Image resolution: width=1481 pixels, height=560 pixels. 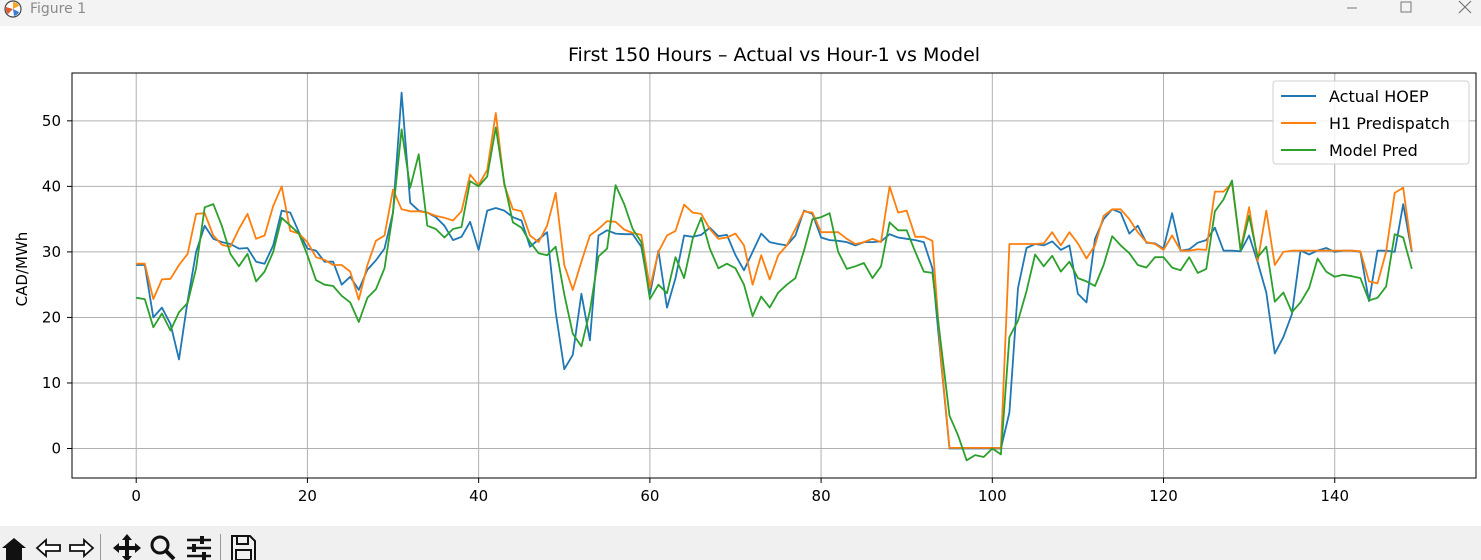 What do you see at coordinates (1379, 96) in the screenshot?
I see `legend-label: Actual HOEP` at bounding box center [1379, 96].